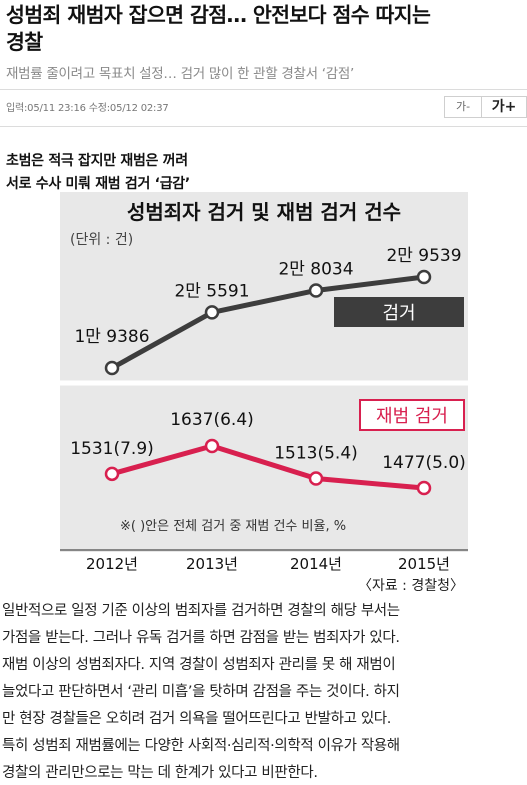 The height and width of the screenshot is (785, 527). What do you see at coordinates (201, 638) in the screenshot?
I see `body-line: 가점을 받는다. 그러나 유독 검거를 하면 감점을 받는 범죄자가 있다.` at bounding box center [201, 638].